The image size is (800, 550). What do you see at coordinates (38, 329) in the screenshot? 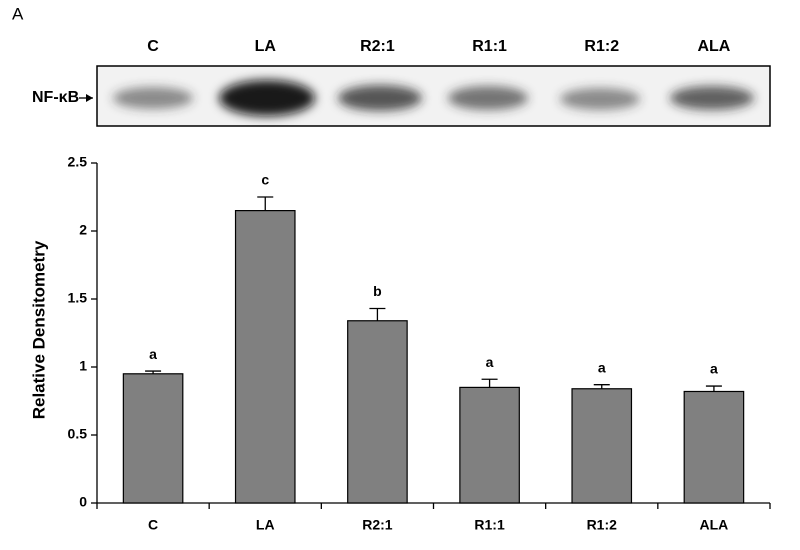
I see `y-axis-title: Relative Densitometry` at bounding box center [38, 329].